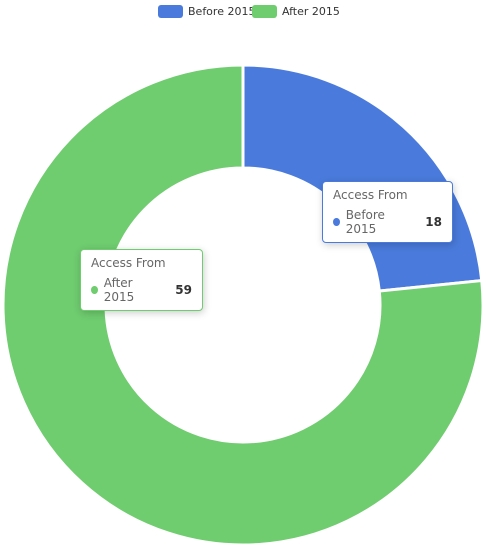 This screenshot has width=486, height=550. What do you see at coordinates (311, 11) in the screenshot?
I see `legend-label: After 2015` at bounding box center [311, 11].